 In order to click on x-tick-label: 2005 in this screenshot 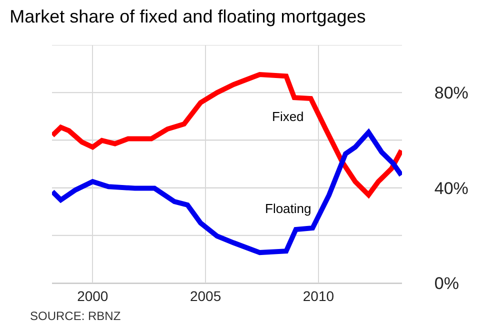, I will do `click(206, 296)`.